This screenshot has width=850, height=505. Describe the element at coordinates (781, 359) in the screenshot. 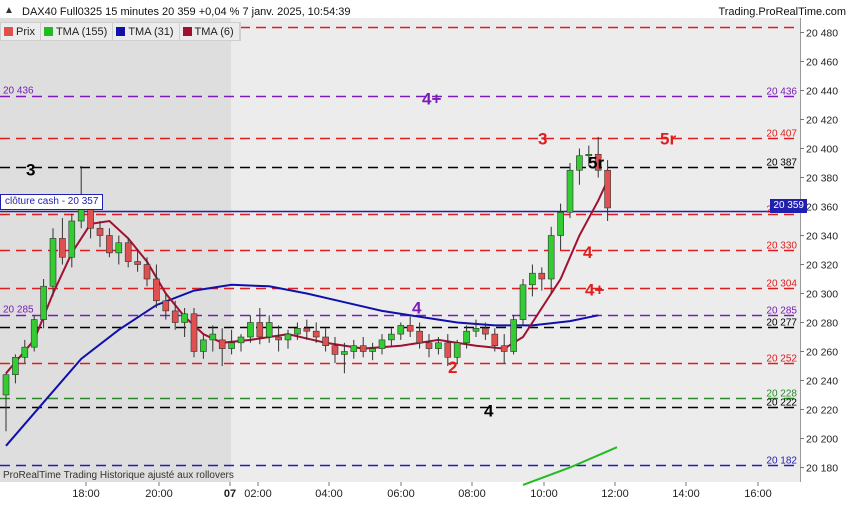

I see `level-value-label: 20 252` at that location.